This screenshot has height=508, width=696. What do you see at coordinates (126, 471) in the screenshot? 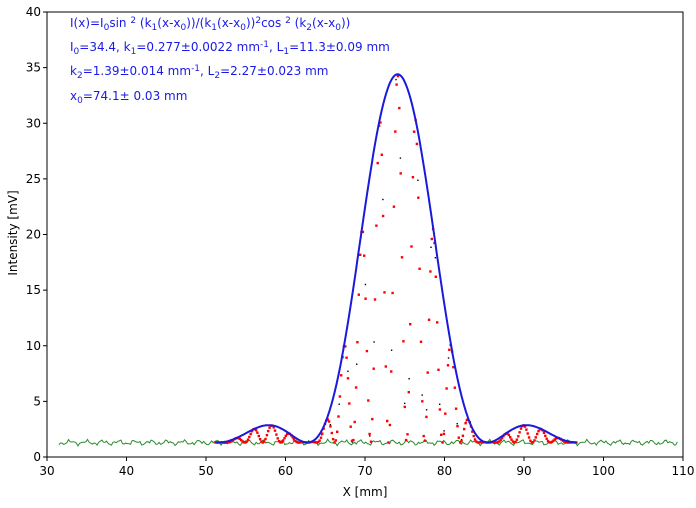
I see `x-tick-label: 40` at bounding box center [126, 471].